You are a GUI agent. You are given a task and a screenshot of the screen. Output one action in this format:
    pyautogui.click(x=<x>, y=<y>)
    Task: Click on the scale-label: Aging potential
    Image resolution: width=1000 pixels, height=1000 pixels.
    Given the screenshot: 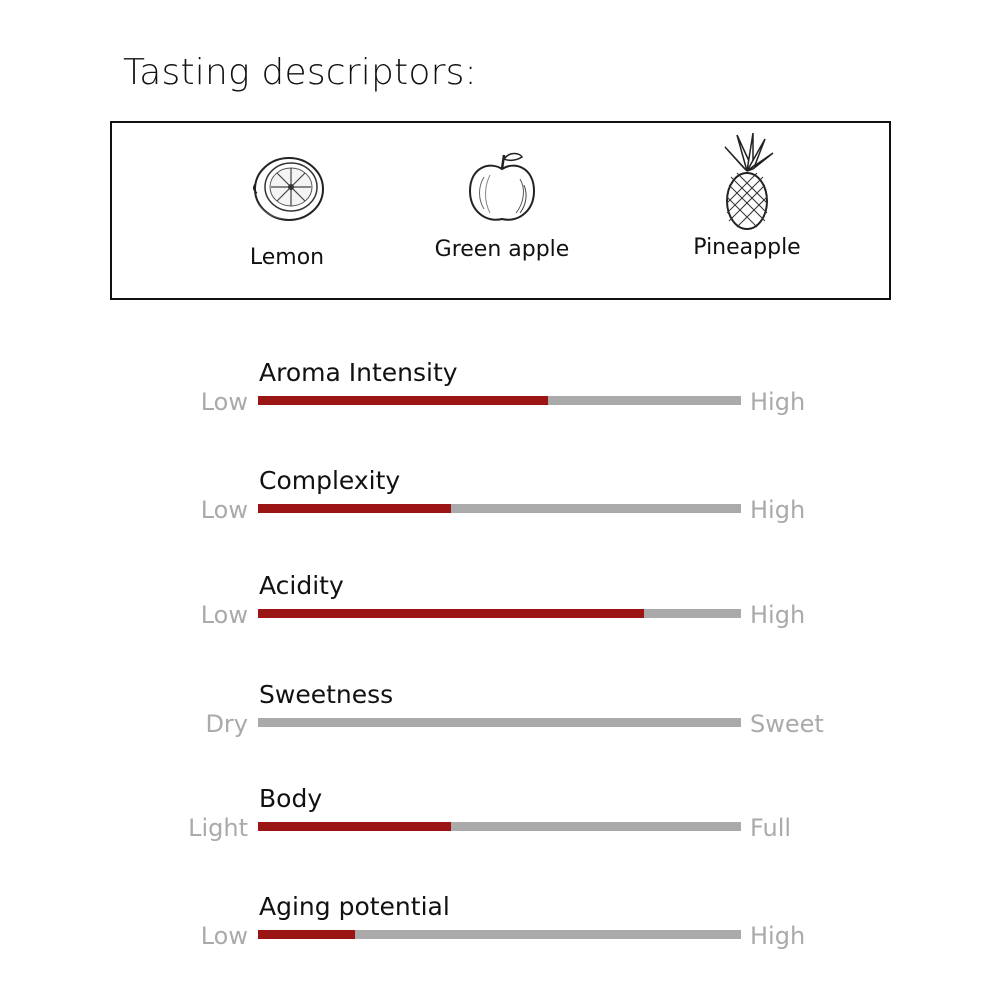 What is the action you would take?
    pyautogui.click(x=354, y=906)
    